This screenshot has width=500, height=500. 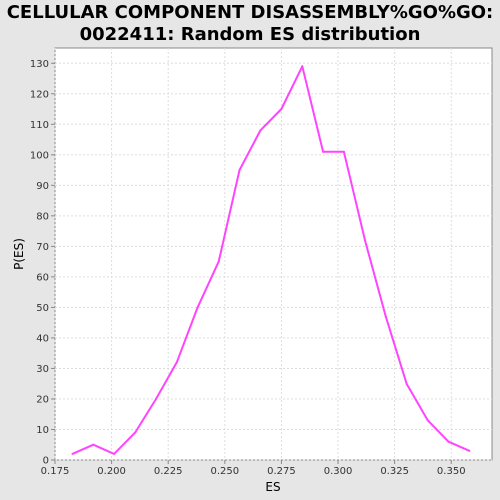 What do you see at coordinates (46, 461) in the screenshot?
I see `y-tick-label: 0` at bounding box center [46, 461].